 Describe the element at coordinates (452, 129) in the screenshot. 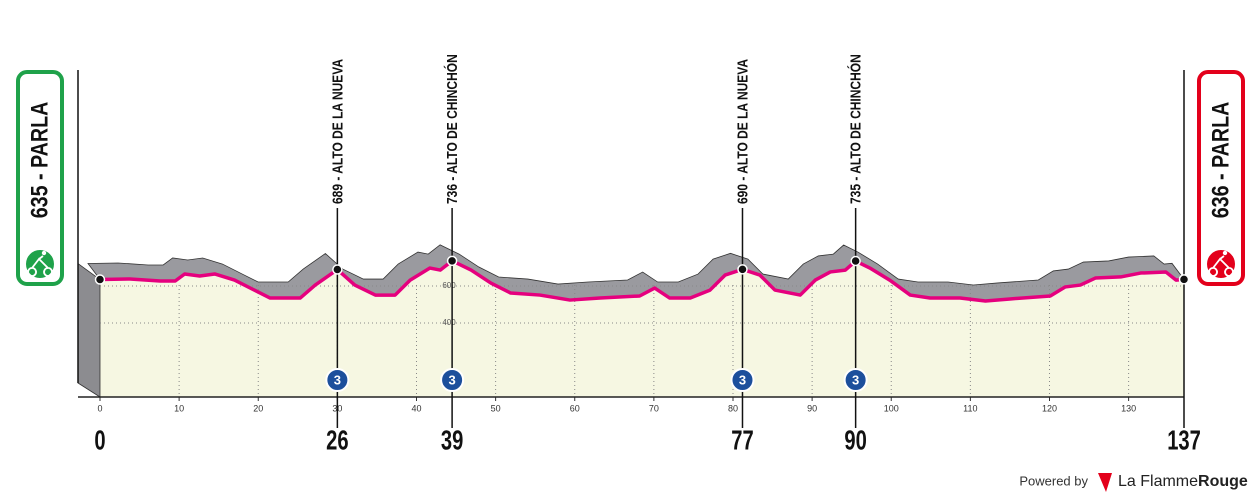

I see `climb-label: 736 - ALTO DE CHINCHÓN` at that location.